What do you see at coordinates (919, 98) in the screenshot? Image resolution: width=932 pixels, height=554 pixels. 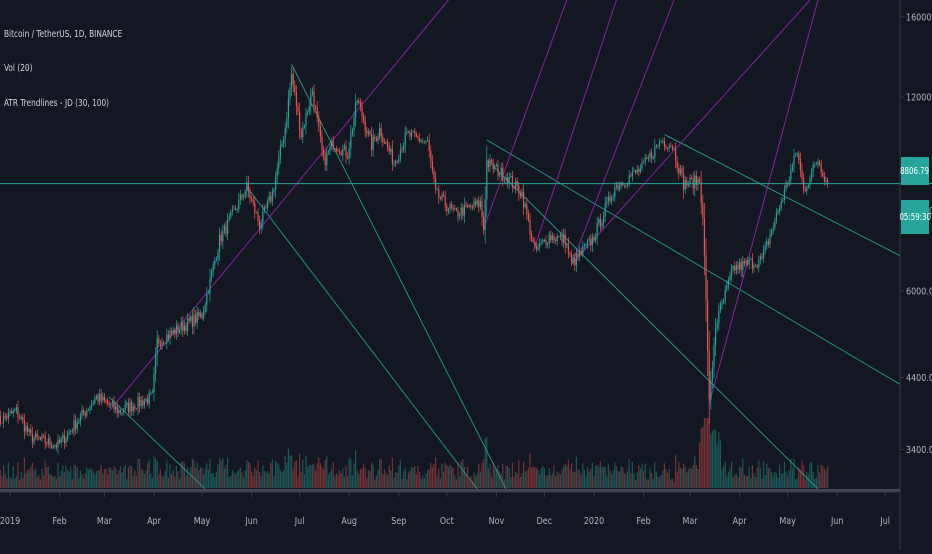 I see `y-tick-label: 12000.00` at bounding box center [919, 98].